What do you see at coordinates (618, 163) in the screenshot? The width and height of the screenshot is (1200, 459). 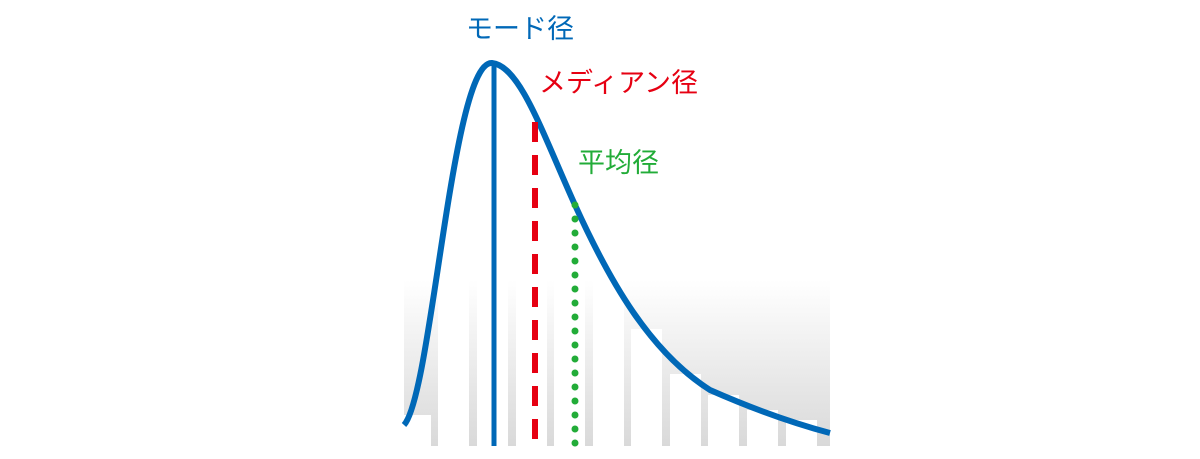 I see `mean-label: 平均径` at bounding box center [618, 163].